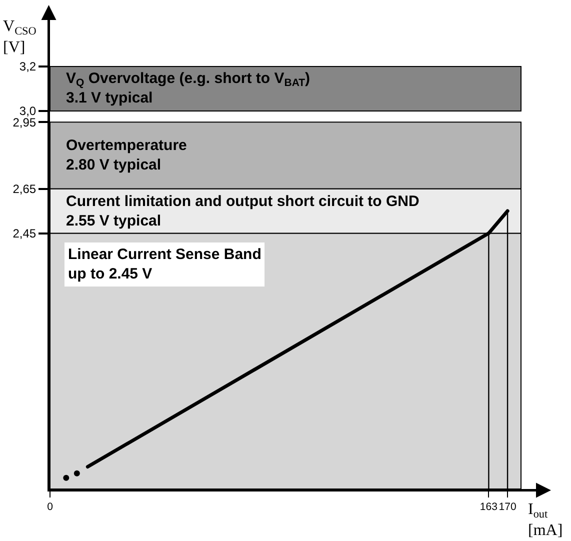 The width and height of the screenshot is (571, 541). Describe the element at coordinates (24, 189) in the screenshot. I see `y-tick-label: 2,65` at that location.